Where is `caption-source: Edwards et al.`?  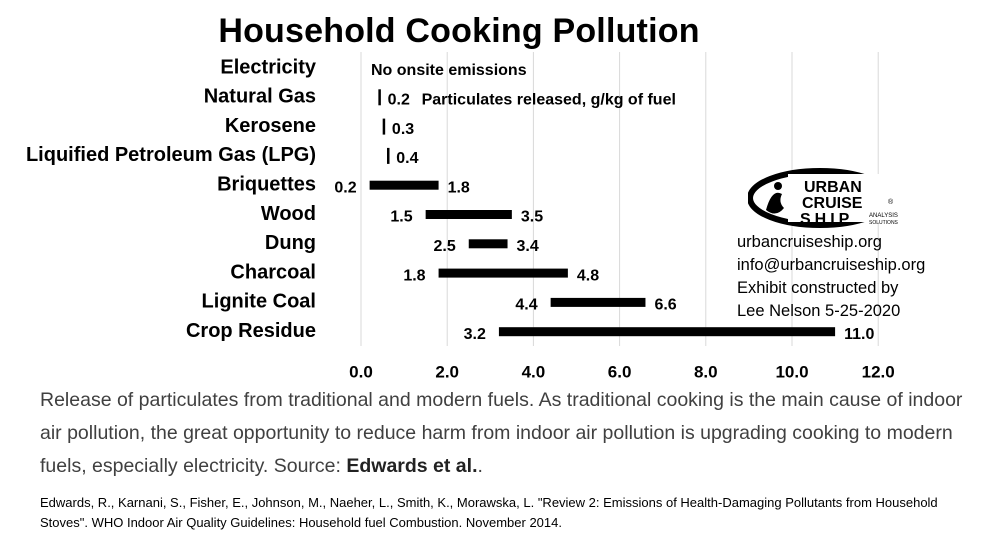
caption-source: Edwards et al. is located at coordinates (412, 466).